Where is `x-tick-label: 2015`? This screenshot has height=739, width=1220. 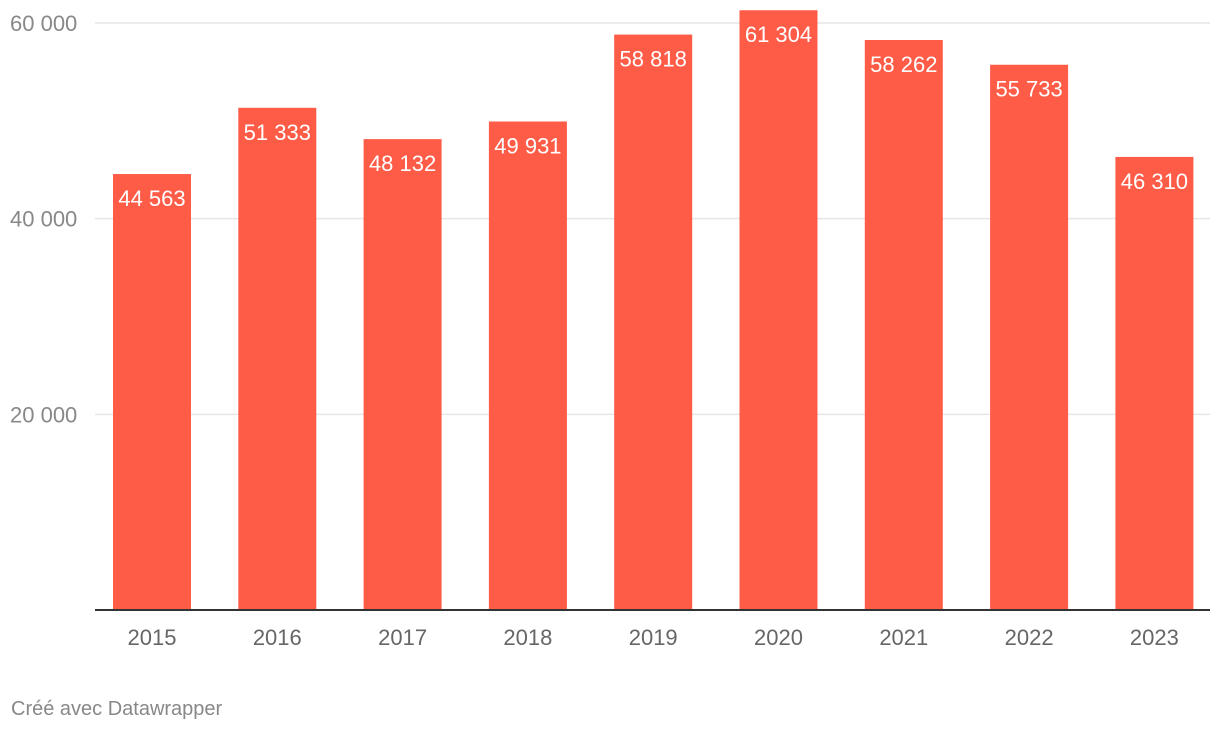 x-tick-label: 2015 is located at coordinates (152, 637).